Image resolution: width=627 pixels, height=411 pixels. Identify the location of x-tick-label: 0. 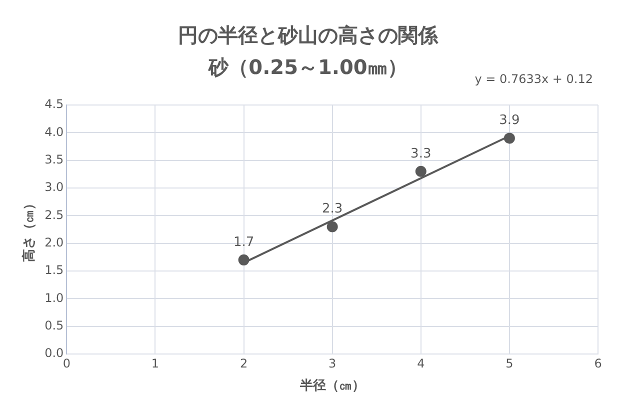
(66, 363).